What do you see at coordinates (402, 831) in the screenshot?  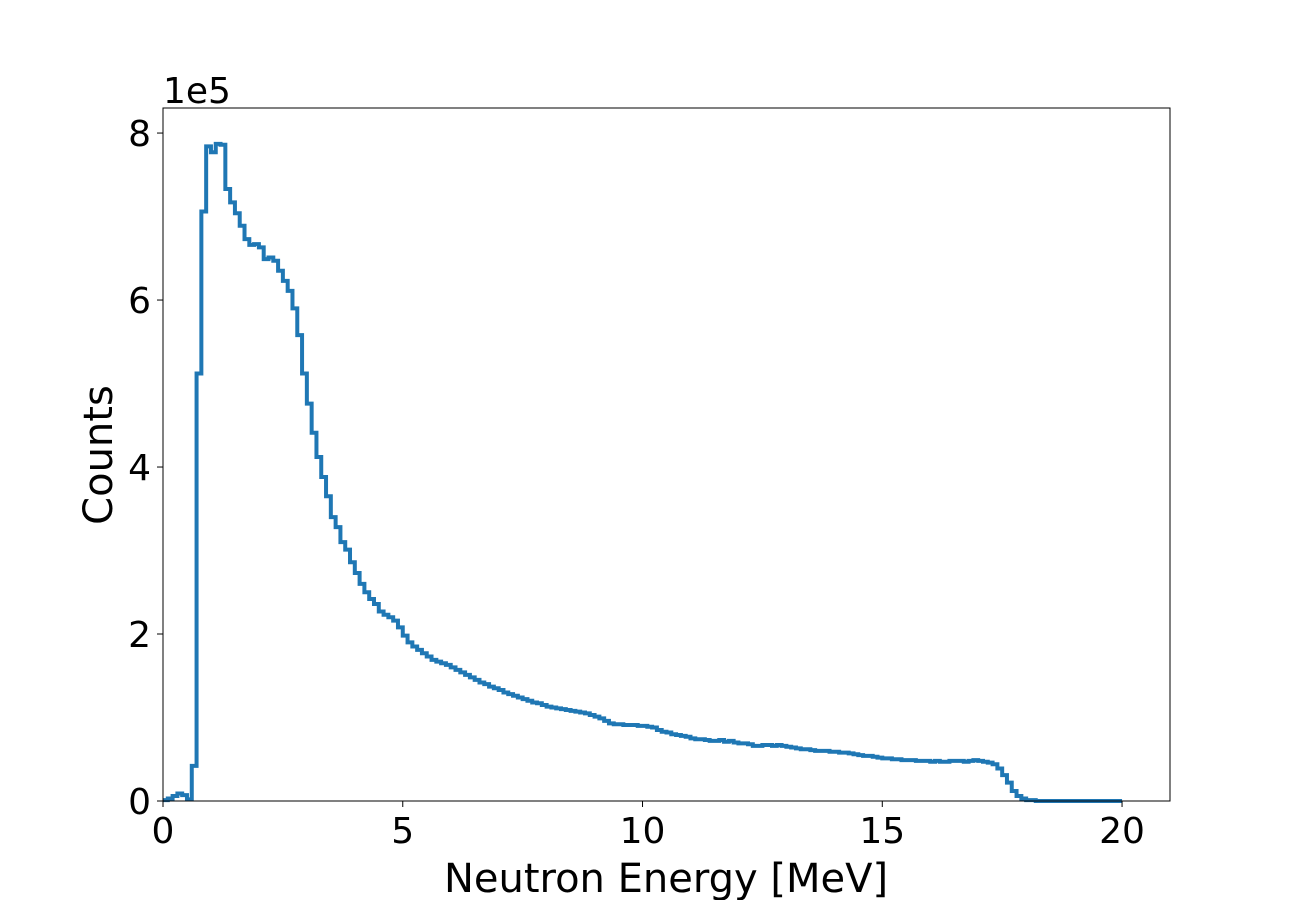 I see `x-tick-label: 5` at bounding box center [402, 831].